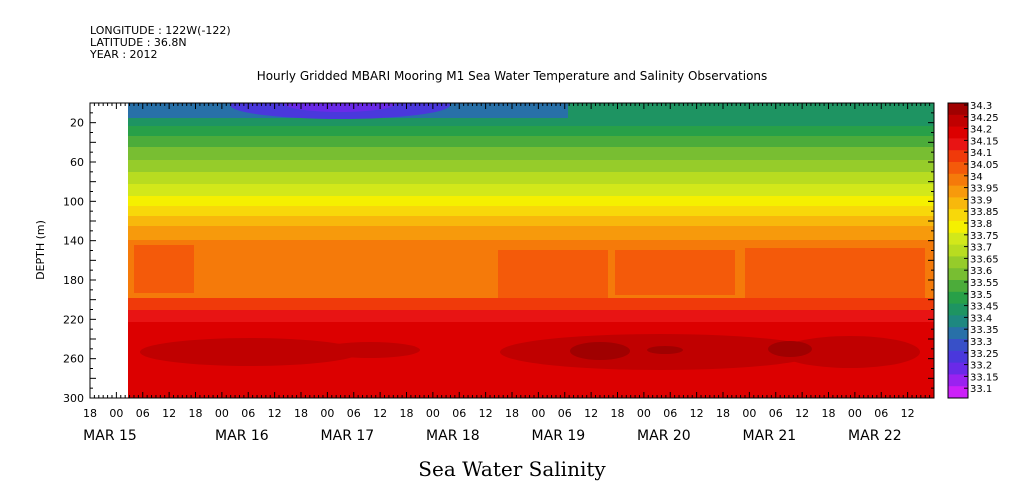 The width and height of the screenshot is (1009, 504). What do you see at coordinates (77, 162) in the screenshot?
I see `y-tick-label: 60` at bounding box center [77, 162].